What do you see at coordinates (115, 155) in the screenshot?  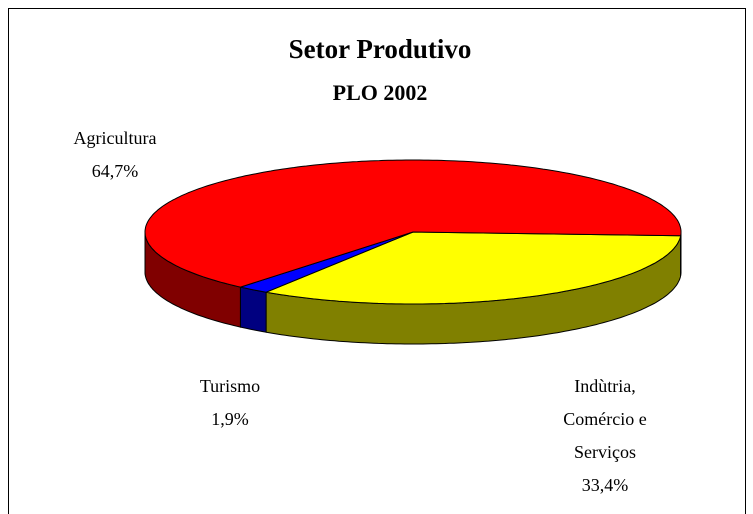 I see `slice-label: Agricultura 64,7%` at bounding box center [115, 155].